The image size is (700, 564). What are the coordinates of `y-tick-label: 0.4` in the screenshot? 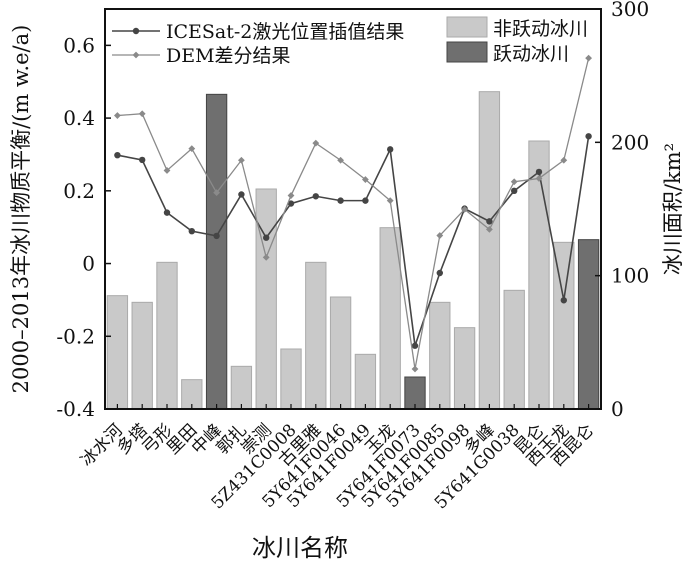 It's located at (79, 118).